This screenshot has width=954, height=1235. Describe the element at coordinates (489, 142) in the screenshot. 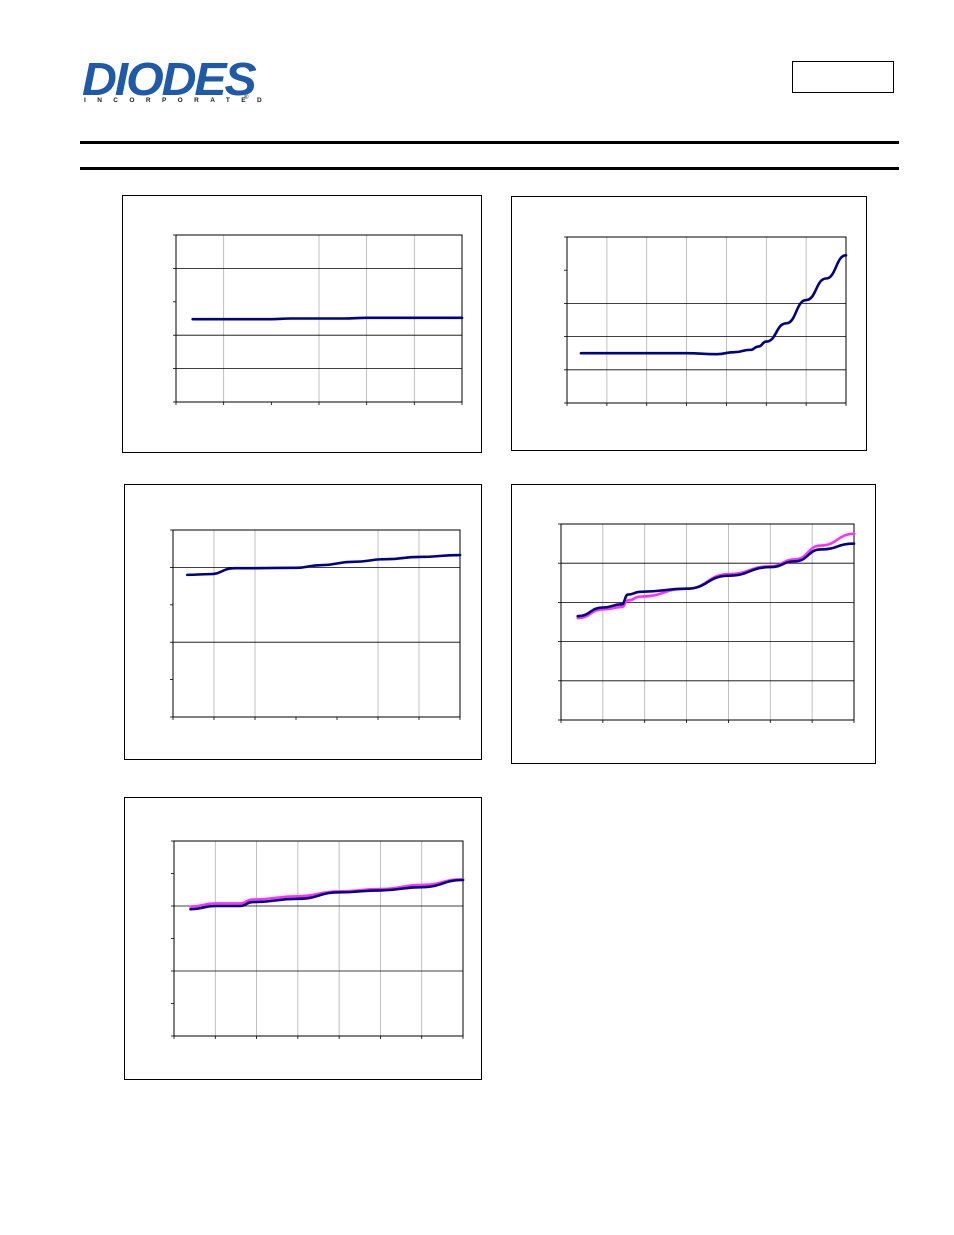

I see `header-rule-top` at that location.